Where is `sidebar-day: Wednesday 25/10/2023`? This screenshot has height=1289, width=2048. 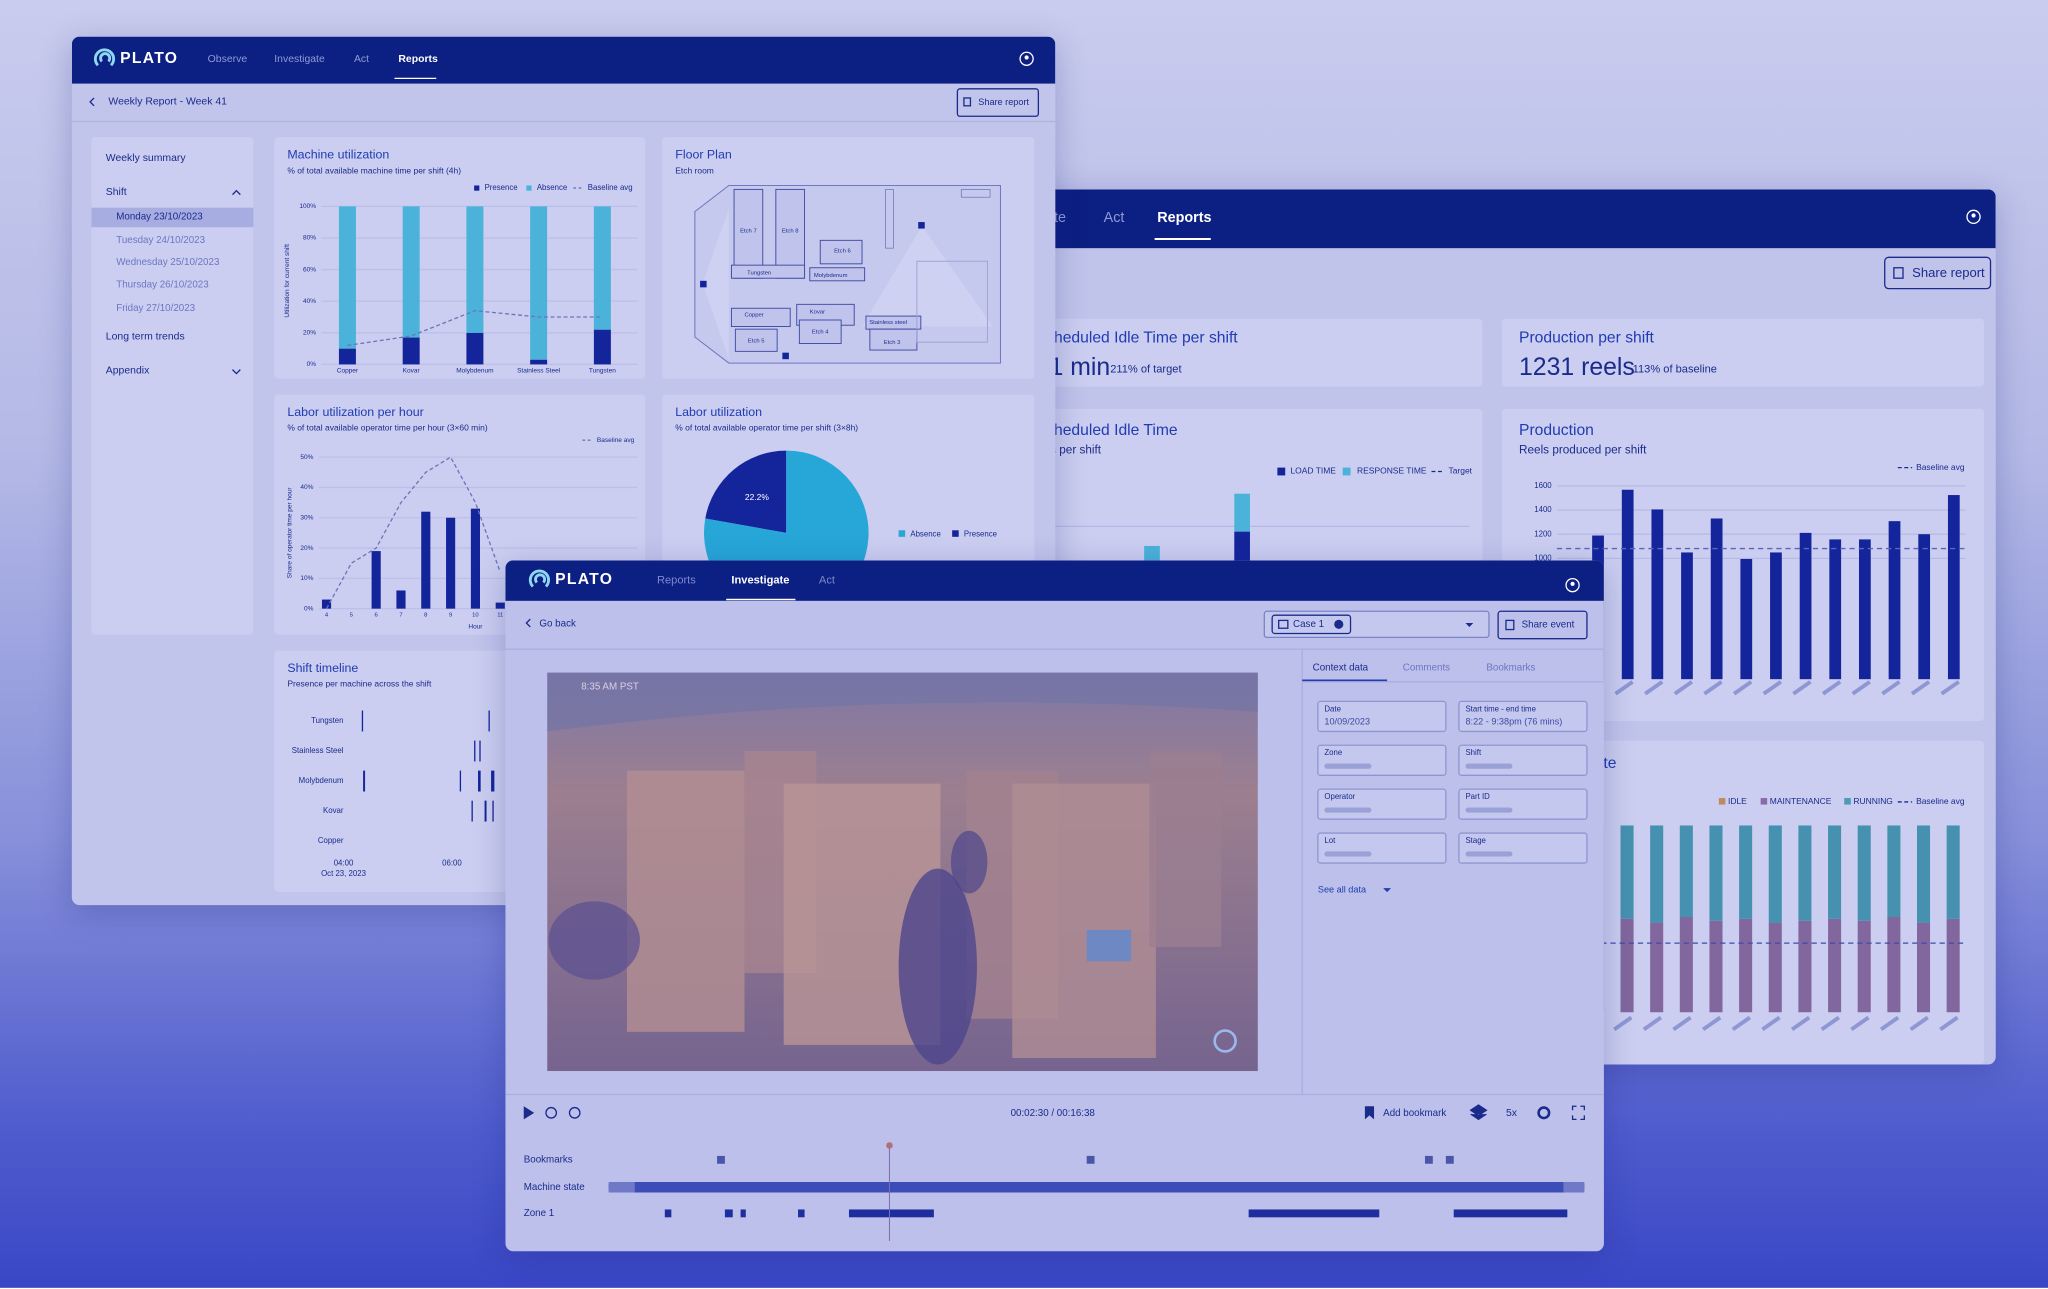 sidebar-day: Wednesday 25/10/2023 is located at coordinates (168, 262).